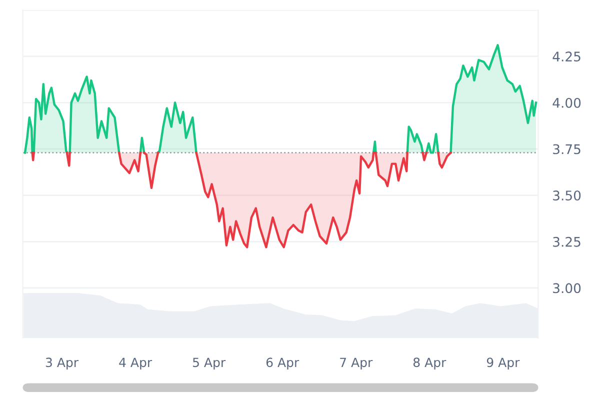  Describe the element at coordinates (283, 364) in the screenshot. I see `x-tick-label: 6 Apr` at that location.